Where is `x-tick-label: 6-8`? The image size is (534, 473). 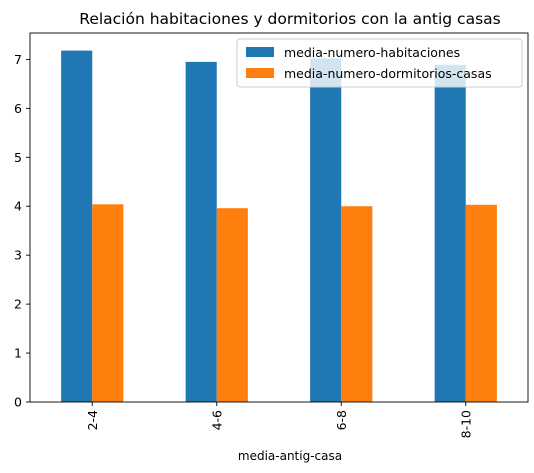 x-tick-label: 6-8 is located at coordinates (341, 420).